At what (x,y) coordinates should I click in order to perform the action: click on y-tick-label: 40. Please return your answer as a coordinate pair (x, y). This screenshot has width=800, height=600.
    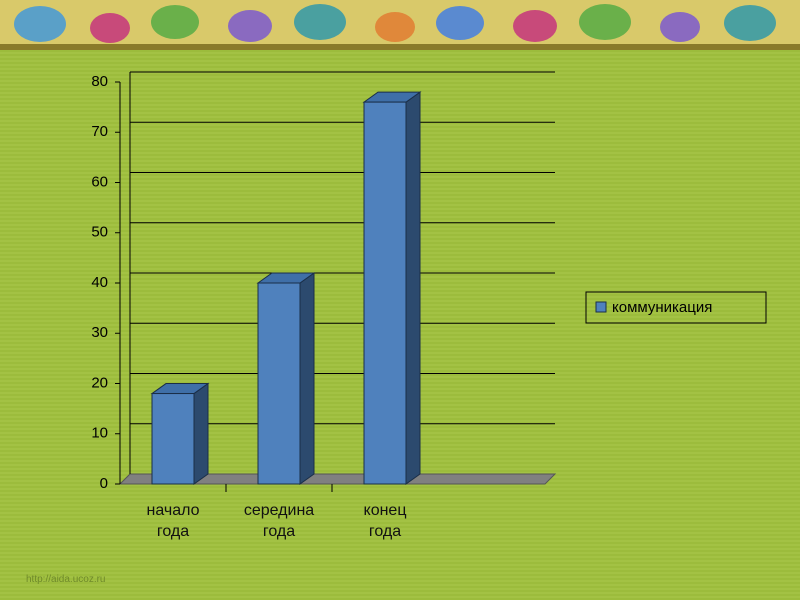
    Looking at the image, I should click on (99, 282).